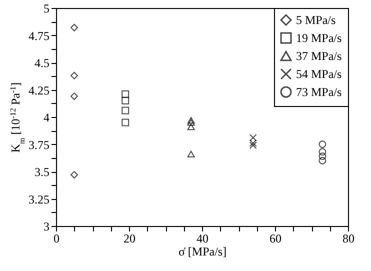 This screenshot has height=271, width=371. I want to click on y-tick-label: 3.25, so click(39, 199).